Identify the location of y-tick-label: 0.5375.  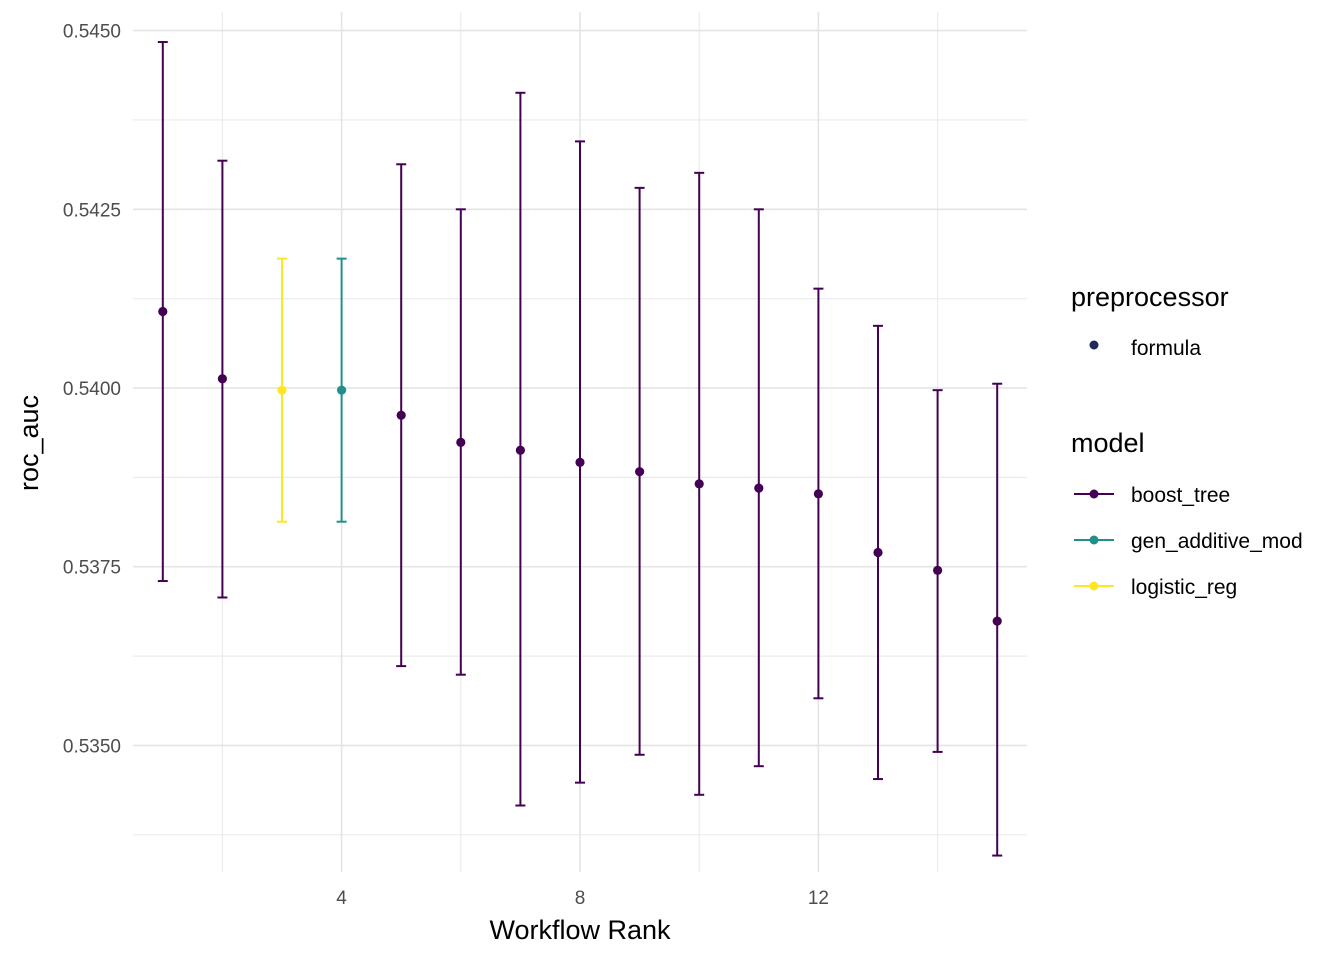
(92, 568).